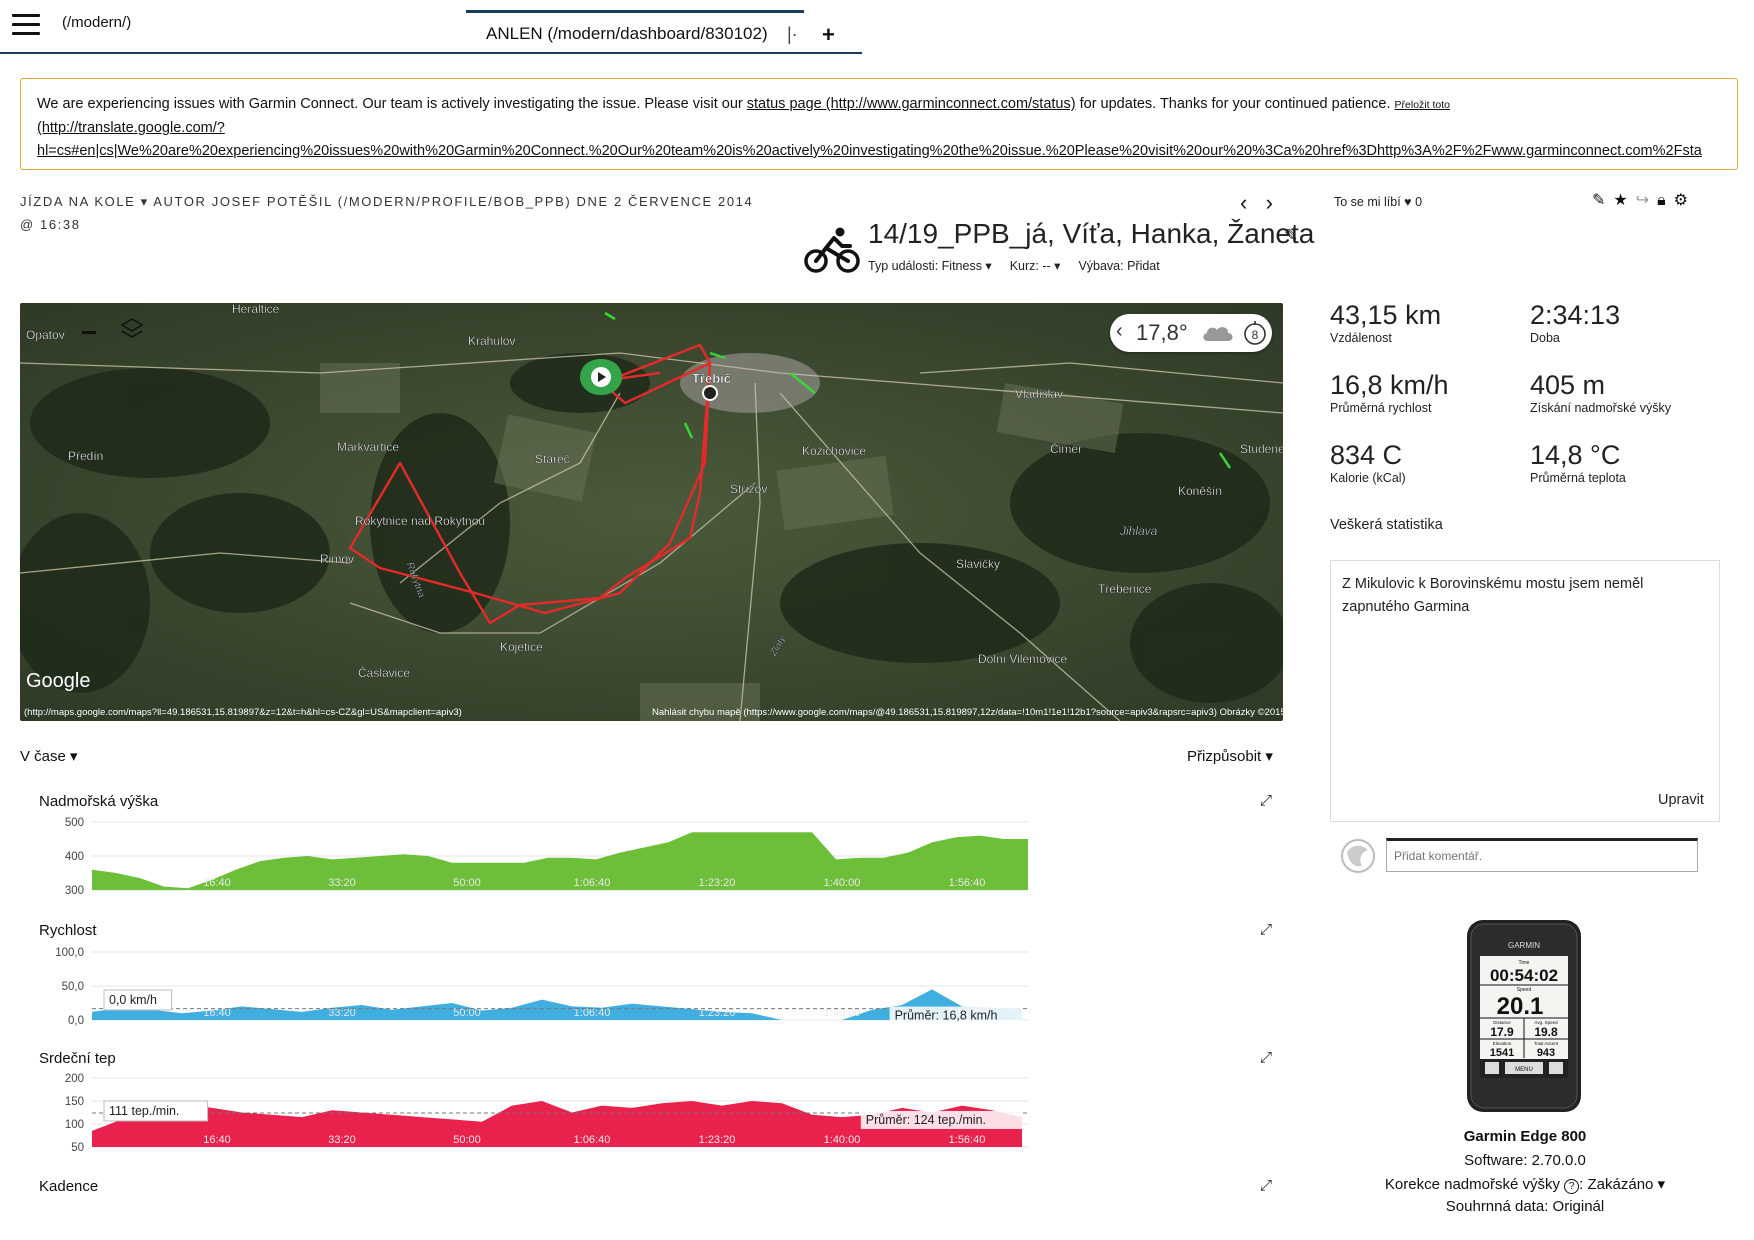 Image resolution: width=1754 pixels, height=1240 pixels. Describe the element at coordinates (384, 672) in the screenshot. I see `map-label: Časlavice` at that location.